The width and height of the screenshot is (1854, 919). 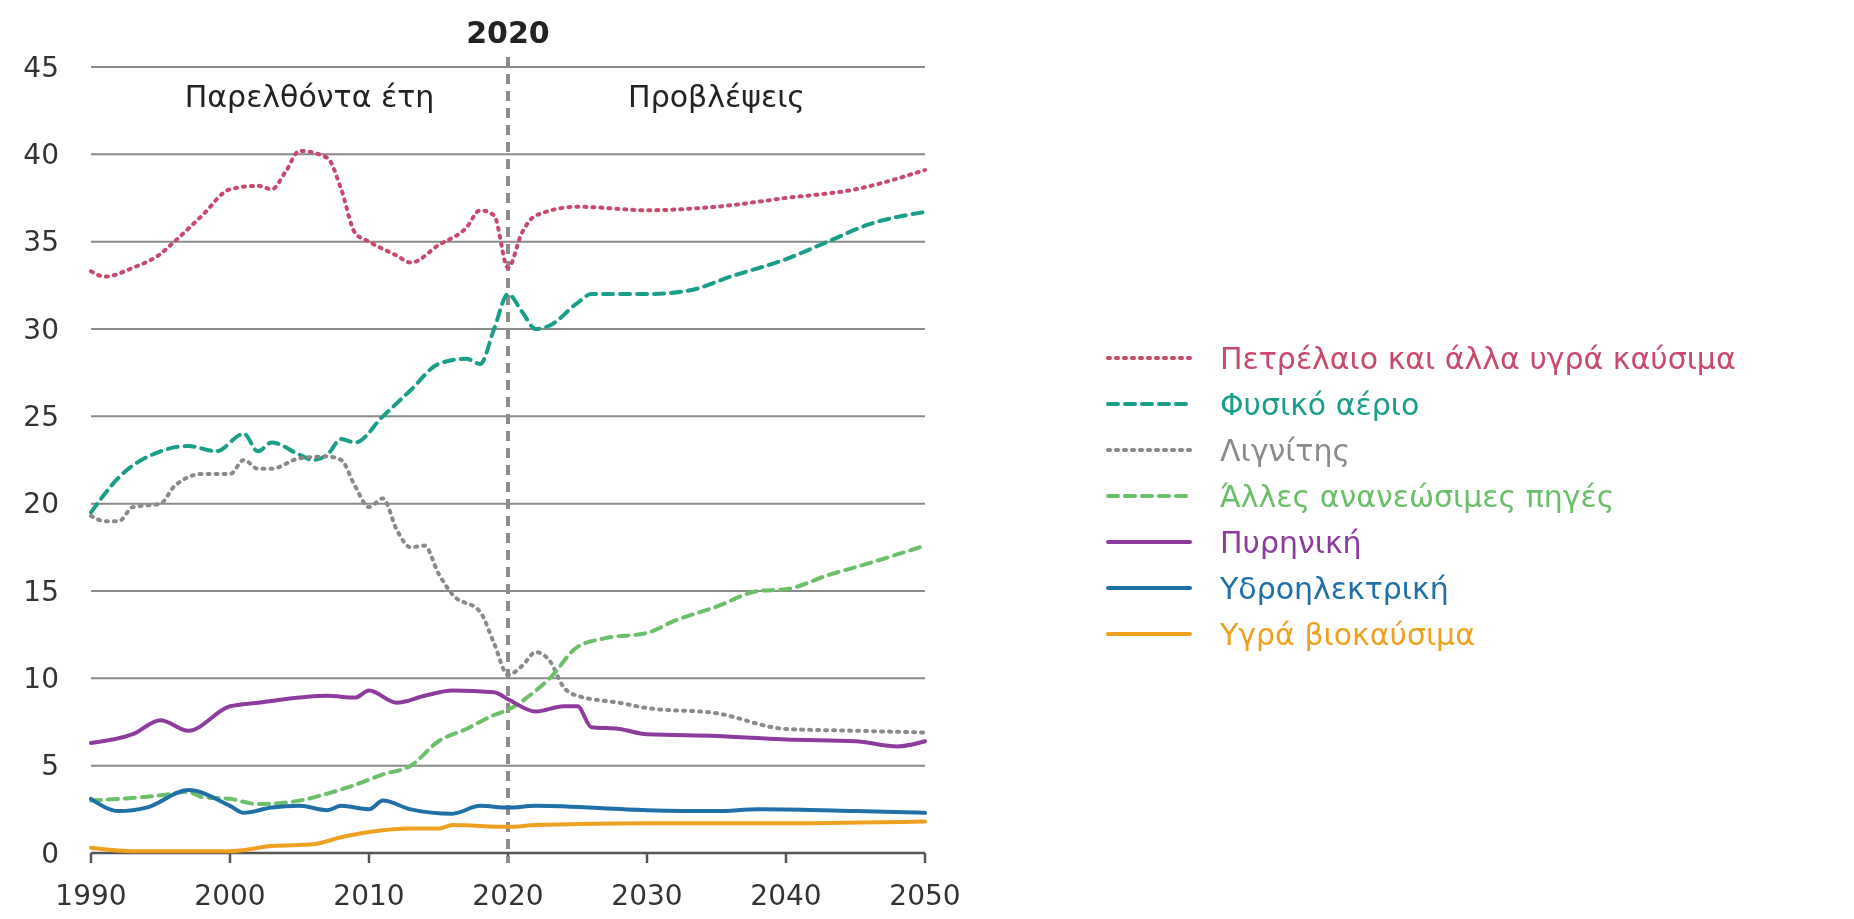 What do you see at coordinates (1347, 634) in the screenshot?
I see `legend-label: Υγρά βιοκαύσιμα` at bounding box center [1347, 634].